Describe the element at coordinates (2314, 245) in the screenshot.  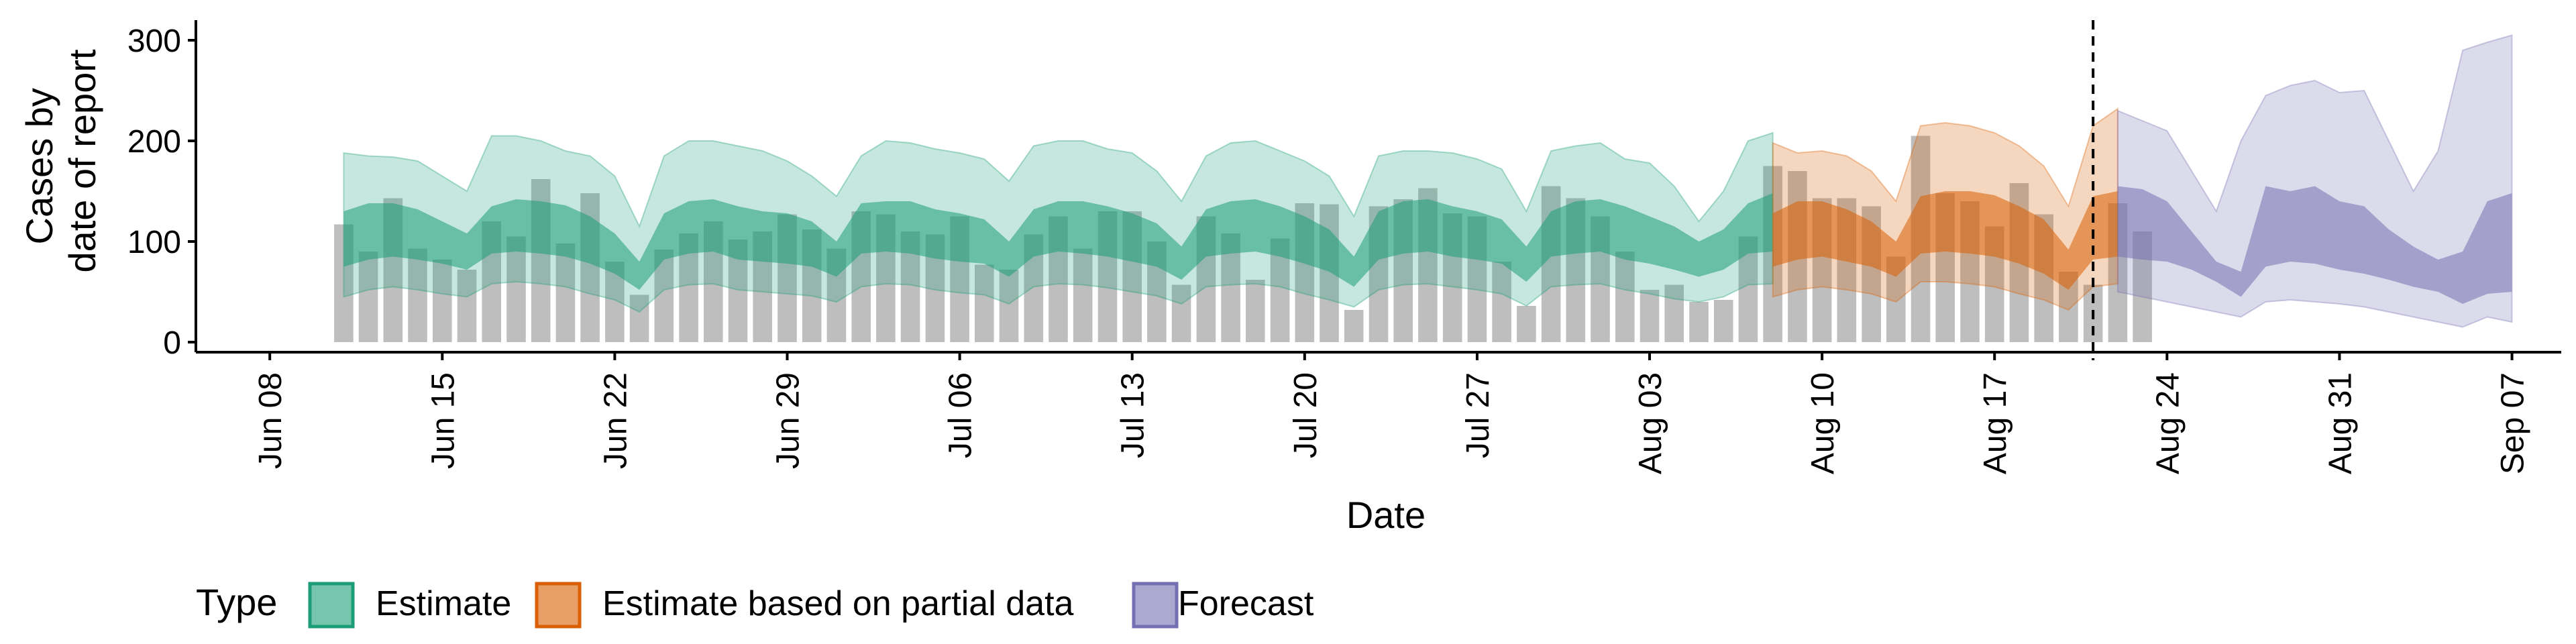
I see `ribbon-inner-forecast` at that location.